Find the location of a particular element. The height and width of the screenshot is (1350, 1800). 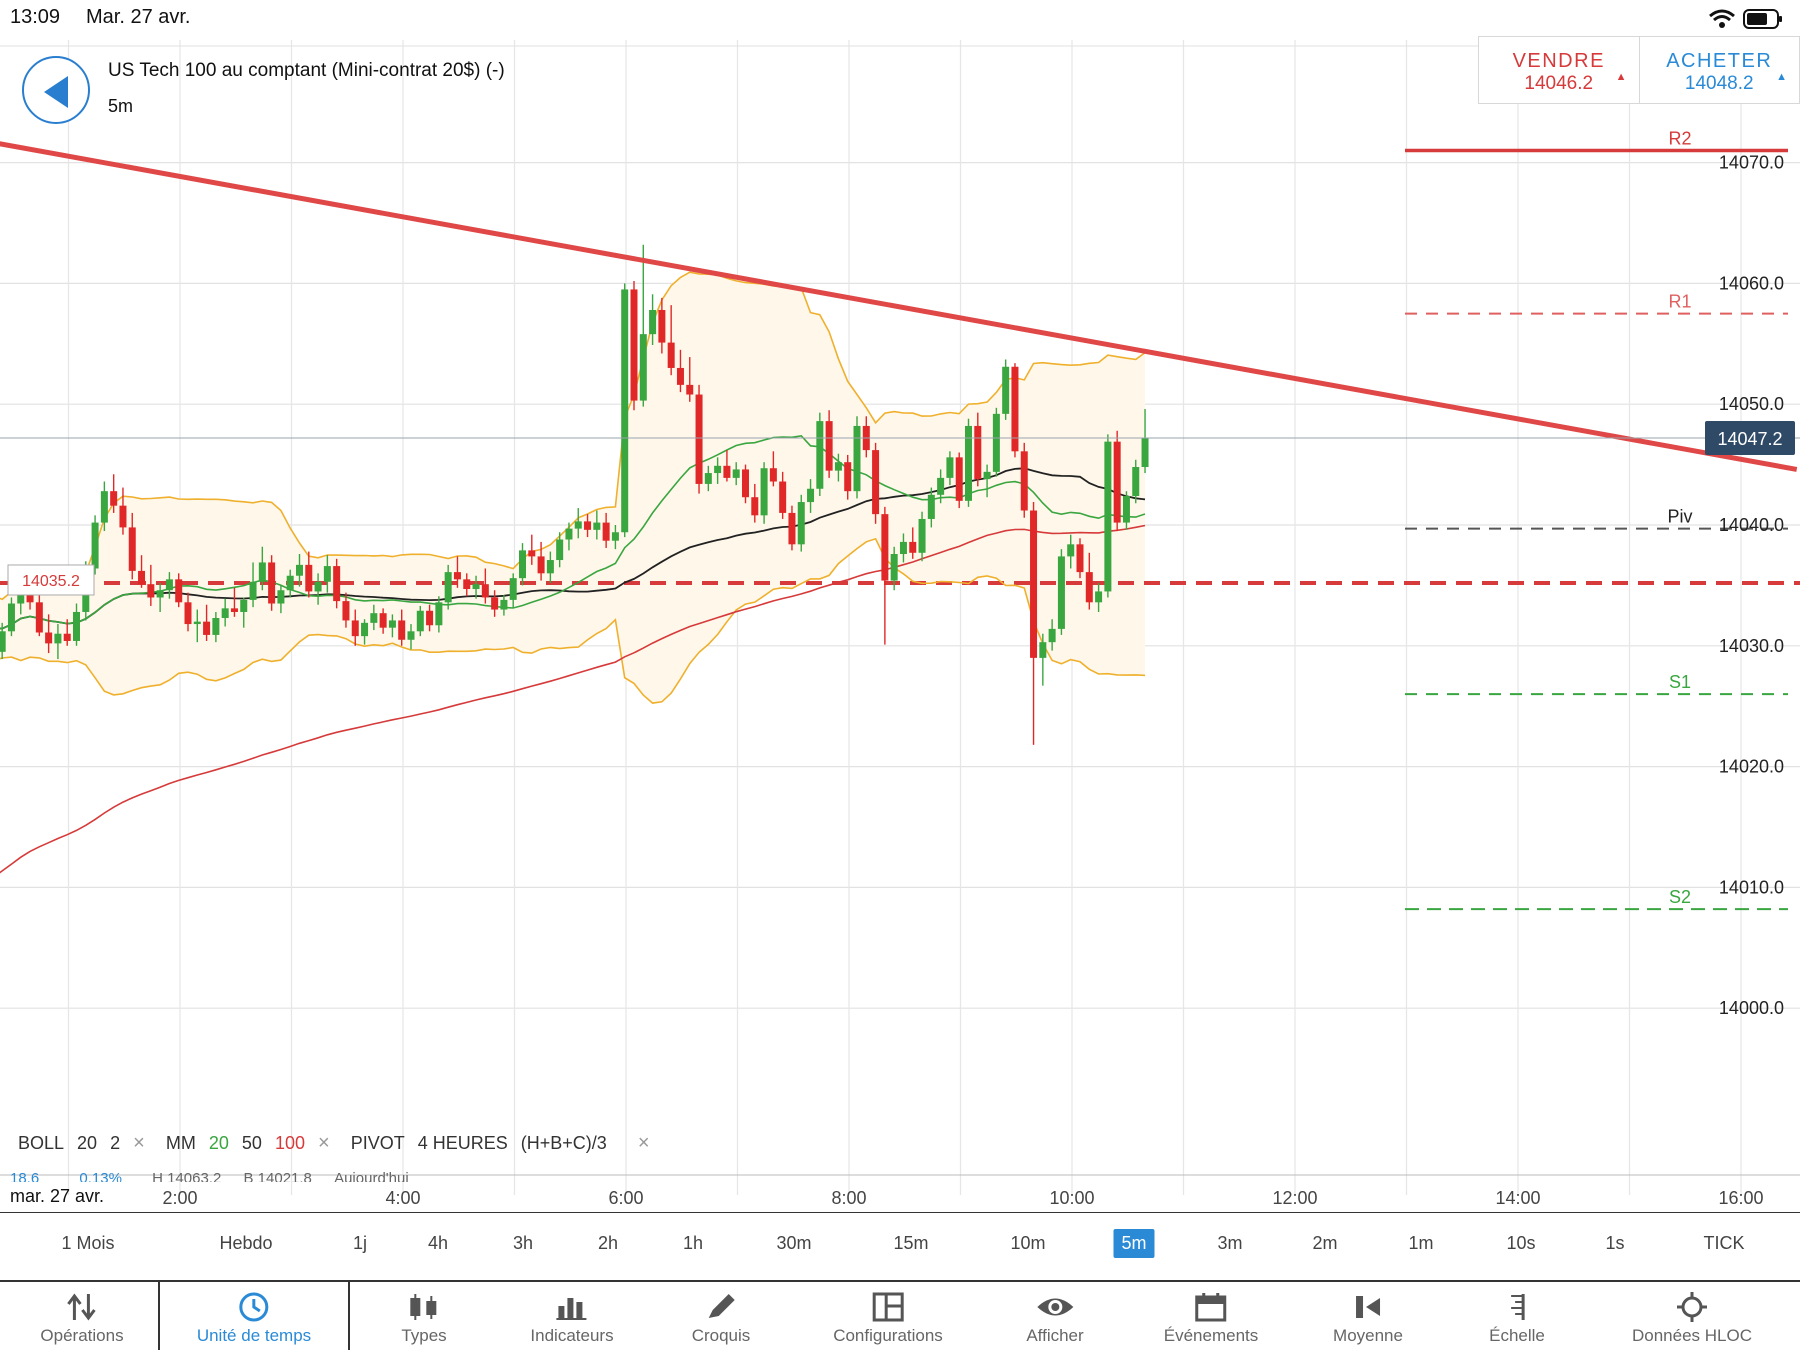

sell-button: VENDRE 14046.2 ▲ is located at coordinates (1559, 70).